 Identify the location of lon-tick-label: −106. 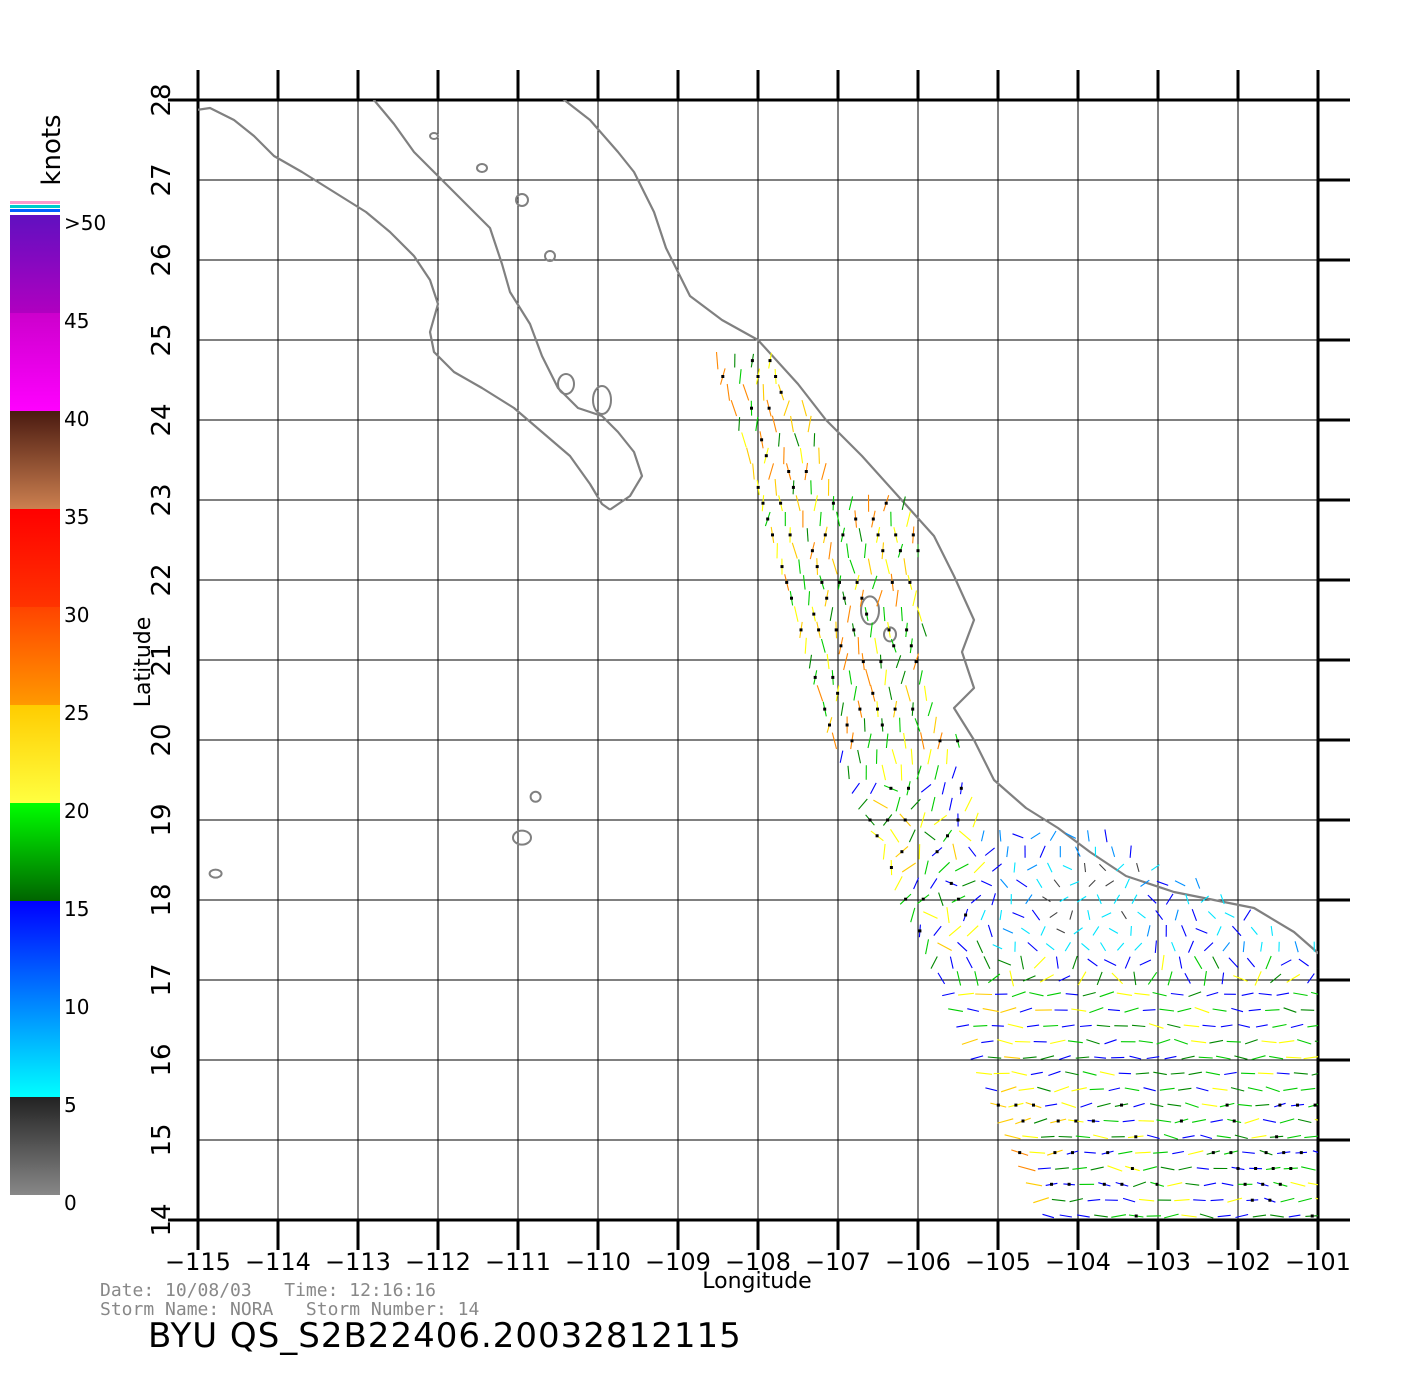
(918, 1262).